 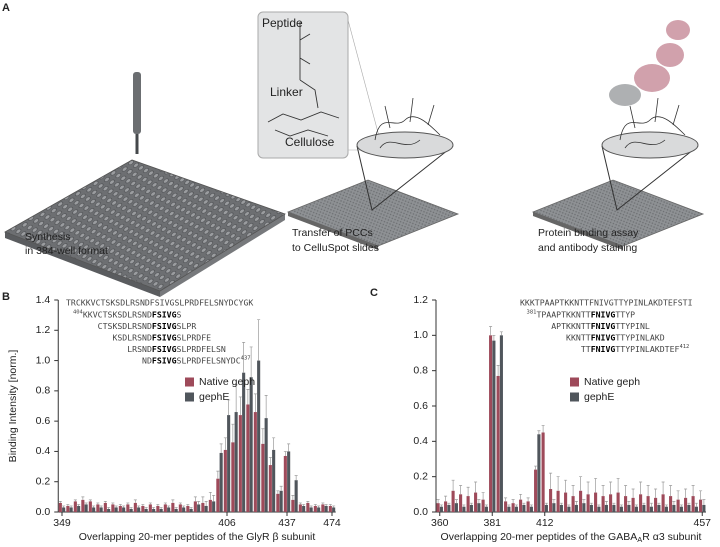 What do you see at coordinates (43, 391) in the screenshot?
I see `y-tick-label: 0.8` at bounding box center [43, 391].